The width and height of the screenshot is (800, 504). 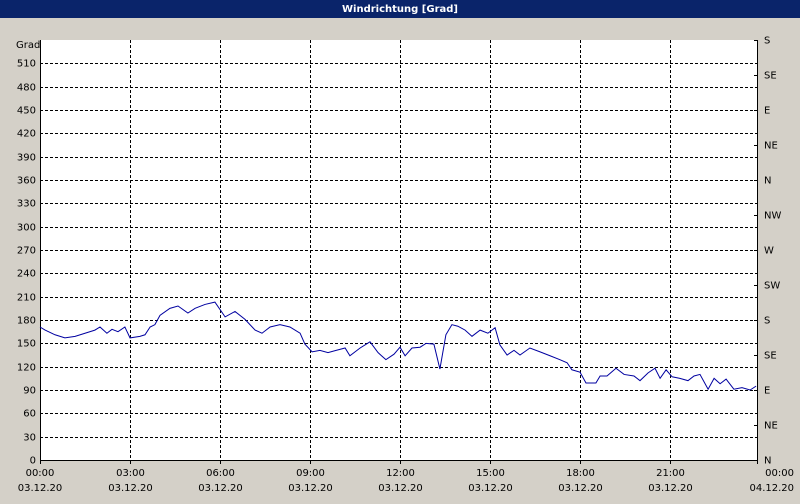 I want to click on y-tick-label: 330, so click(x=26, y=204).